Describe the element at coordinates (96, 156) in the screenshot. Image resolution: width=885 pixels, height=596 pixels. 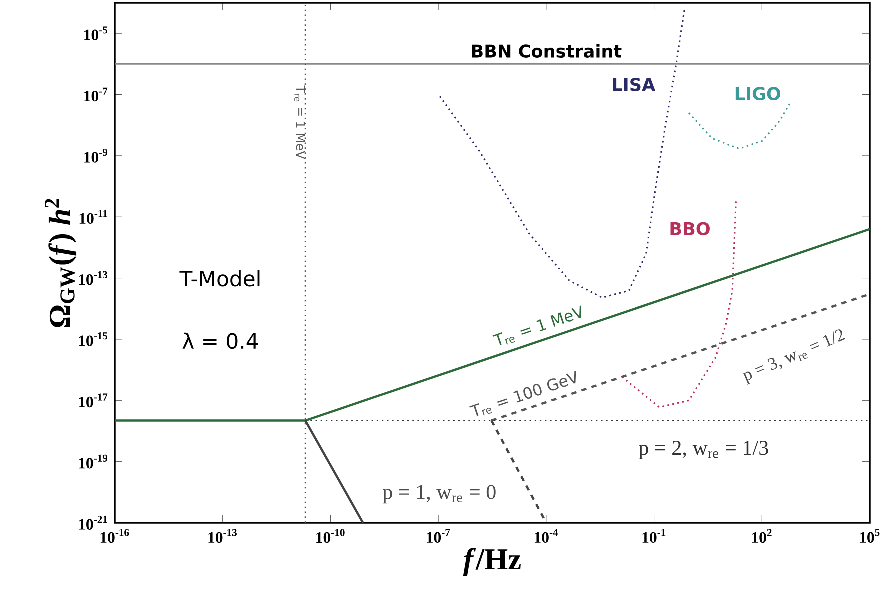
I see `y-tick-label: 10$^{-9}$` at that location.